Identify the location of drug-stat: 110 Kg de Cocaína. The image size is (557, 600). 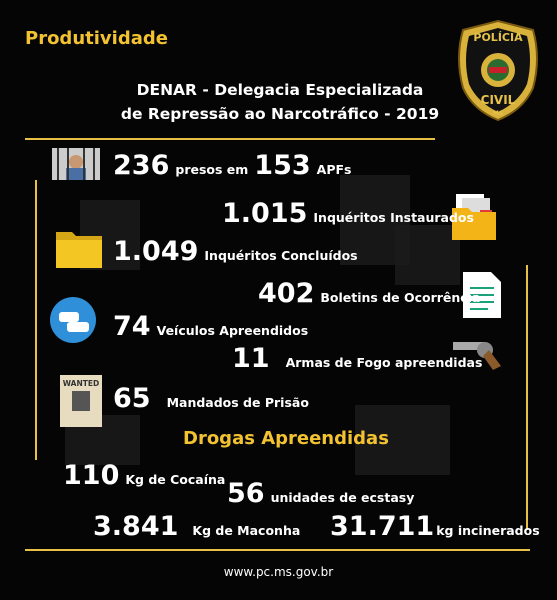
(147, 475).